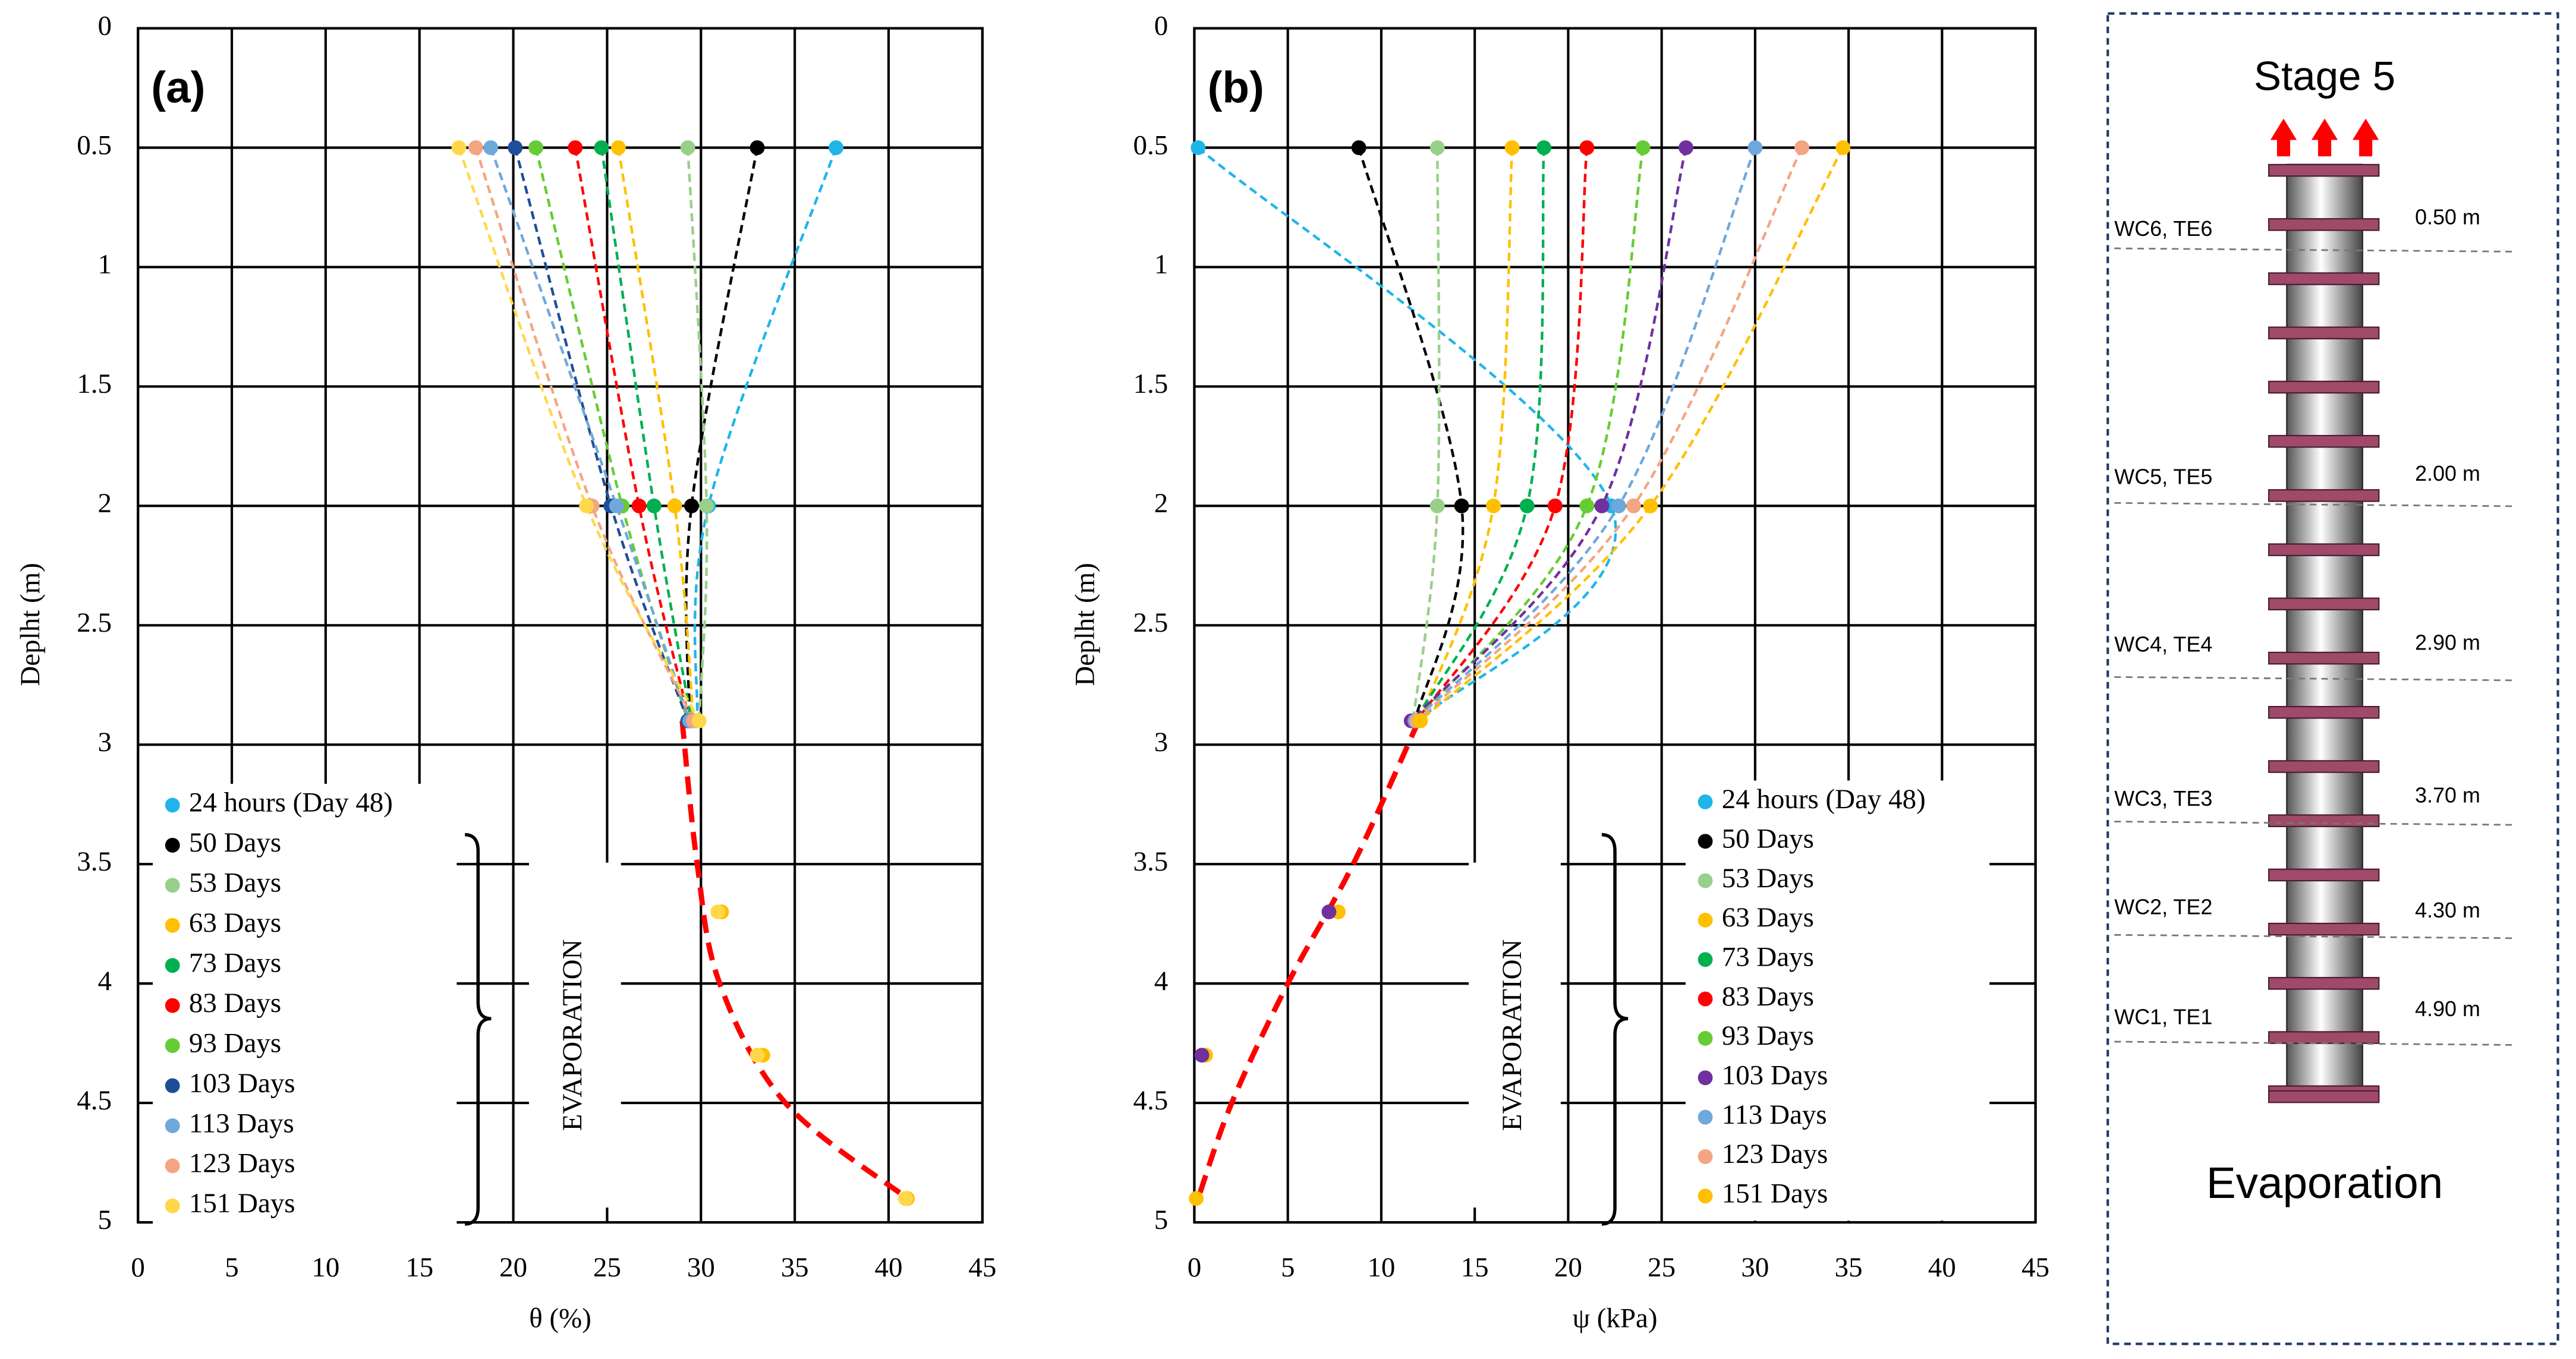  What do you see at coordinates (2163, 229) in the screenshot?
I see `sensor-label: WC6, TE6` at bounding box center [2163, 229].